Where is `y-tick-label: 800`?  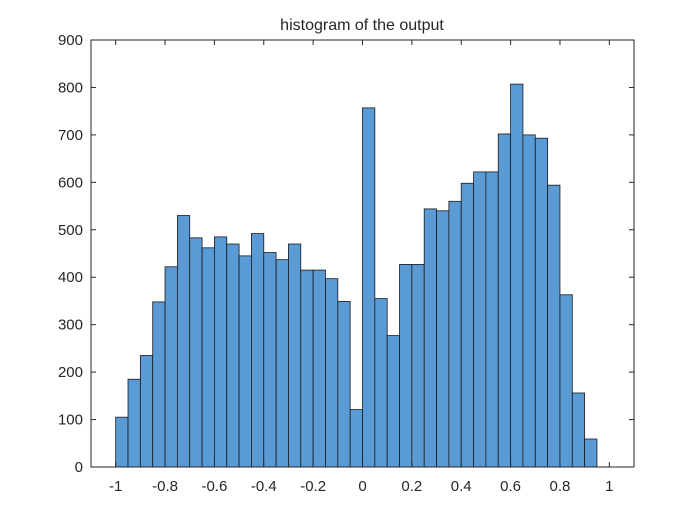
y-tick-label: 800 is located at coordinates (70, 87).